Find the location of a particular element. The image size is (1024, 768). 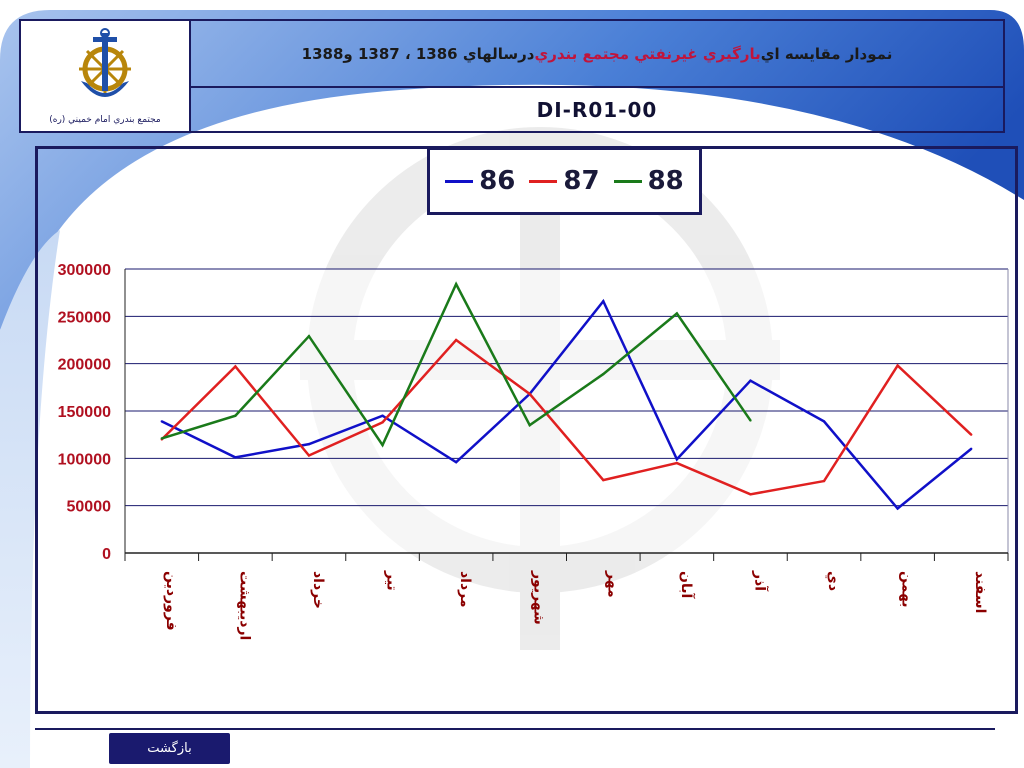

back-button: بازگشت is located at coordinates (169, 748).